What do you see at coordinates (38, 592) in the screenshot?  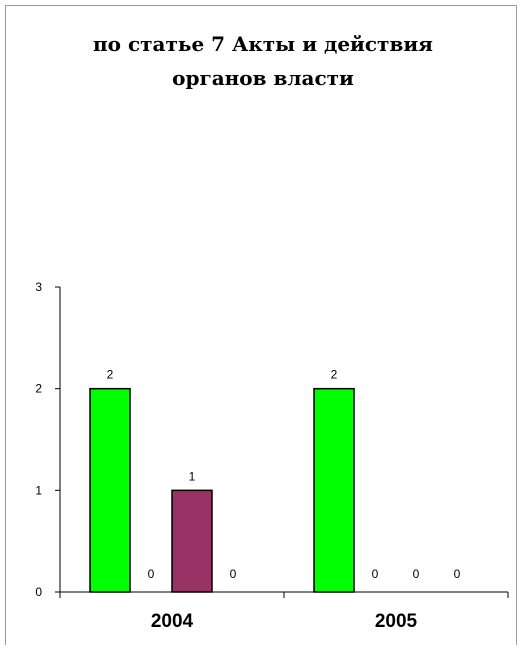 I see `y-tick-label: 0` at bounding box center [38, 592].